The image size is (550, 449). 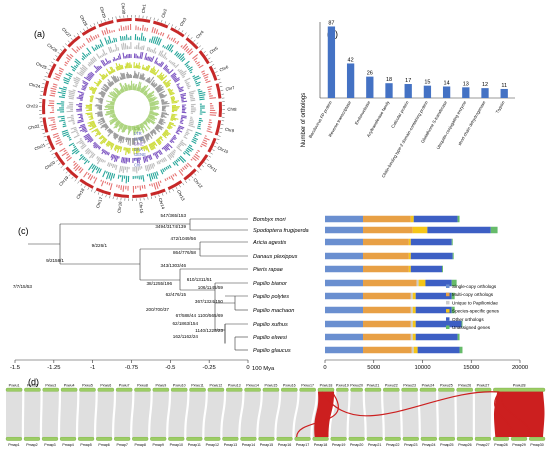 I want to click on synteny-chr-label: Pmap15, so click(x=266, y=445).